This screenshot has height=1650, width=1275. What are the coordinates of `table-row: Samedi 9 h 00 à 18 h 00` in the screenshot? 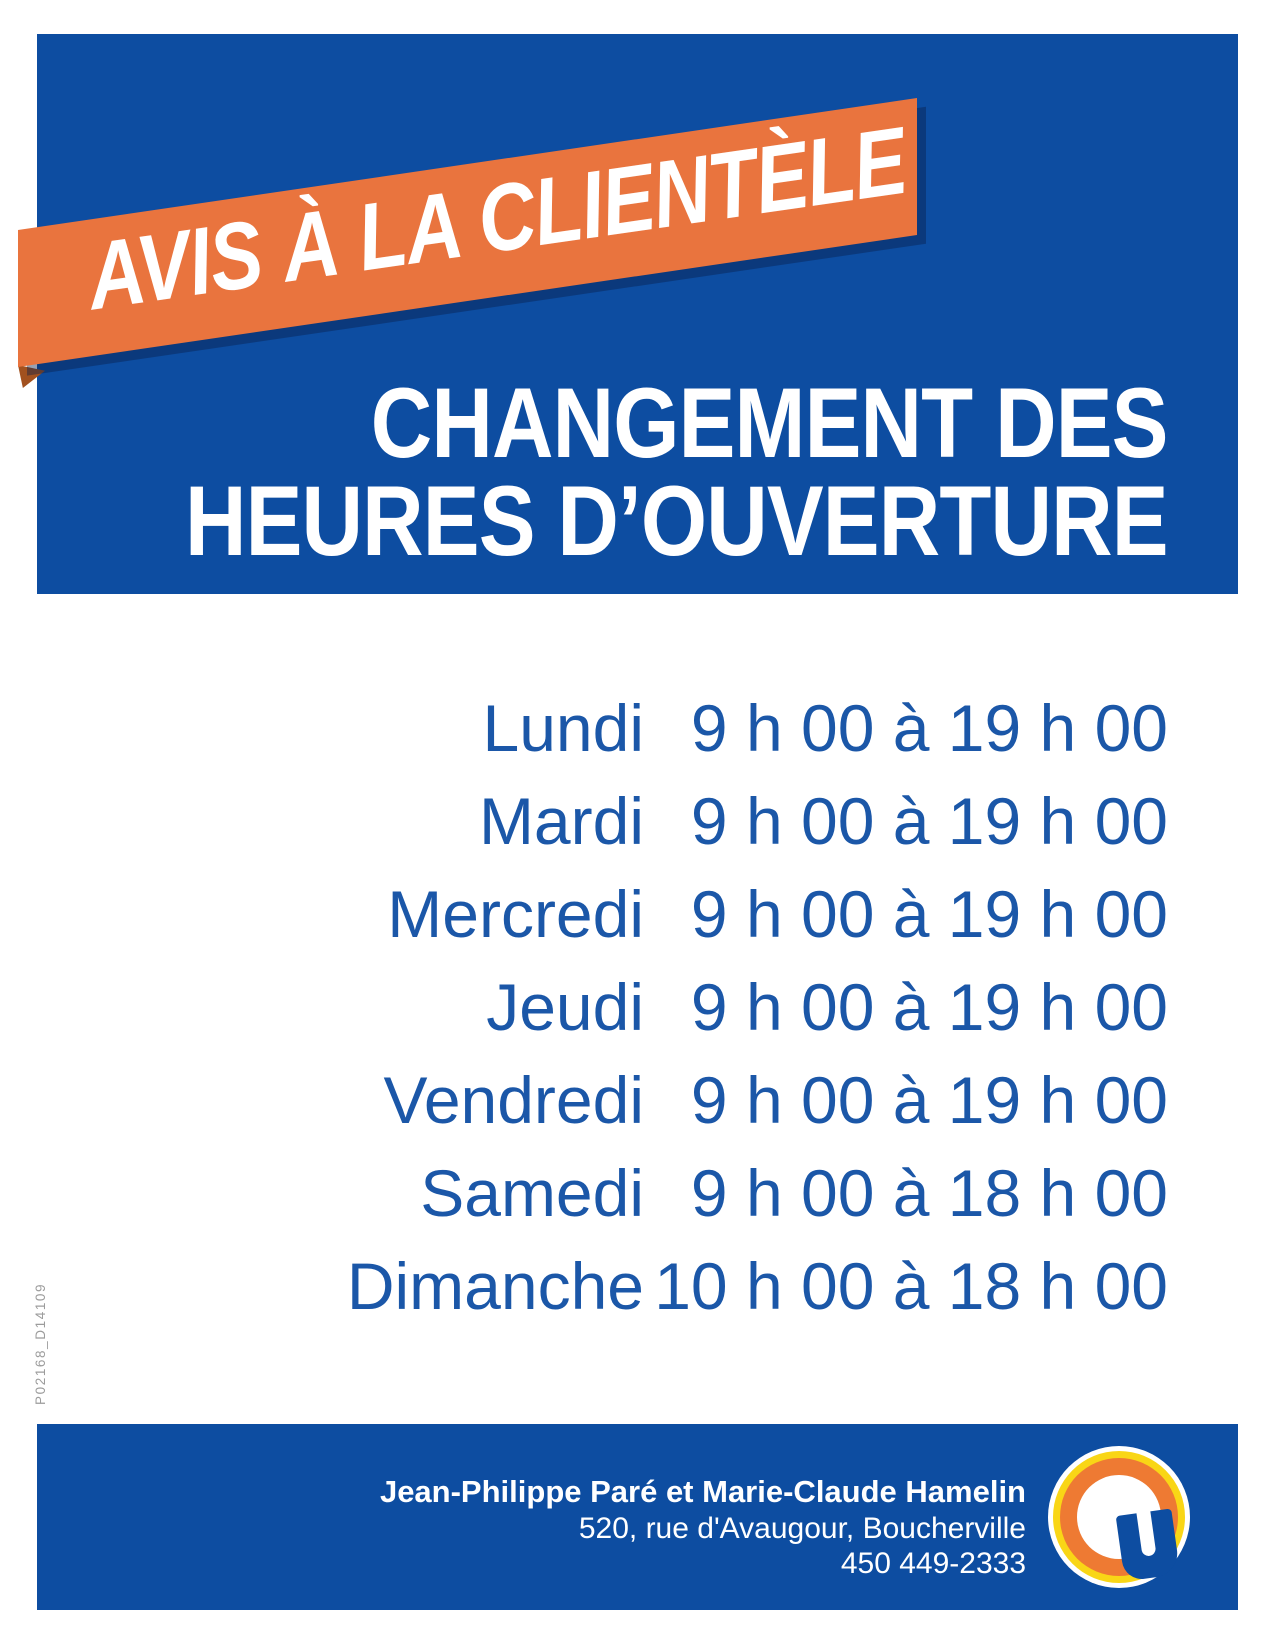 It's located at (602, 1192).